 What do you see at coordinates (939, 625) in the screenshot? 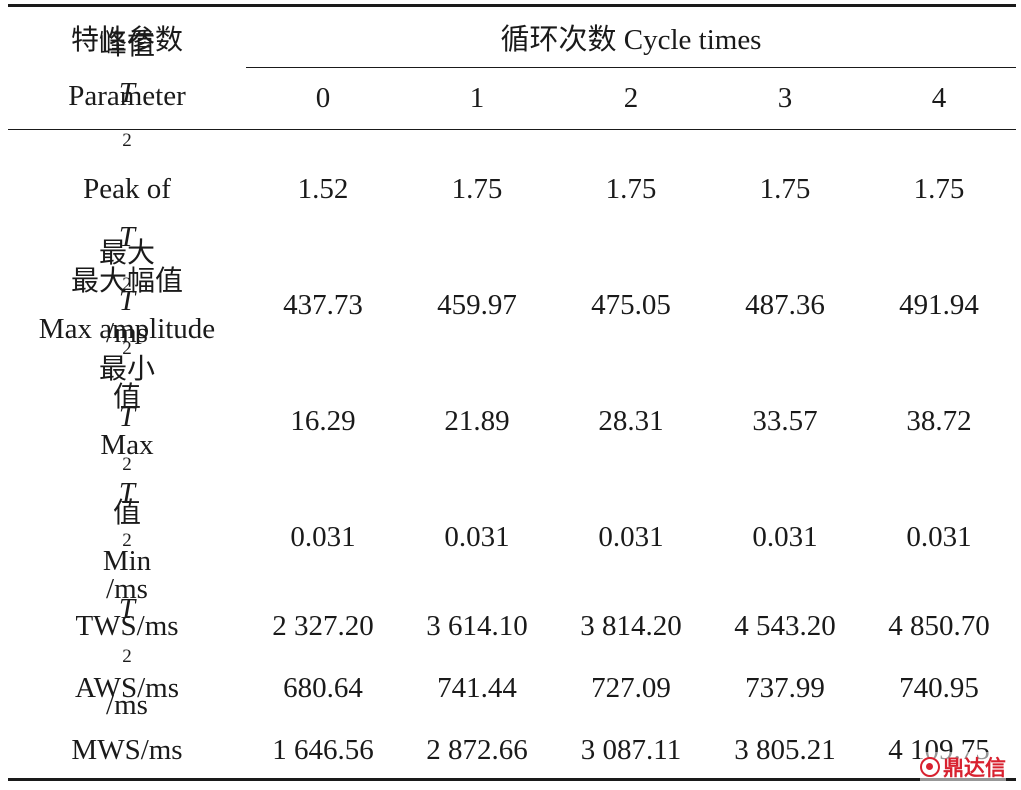
I see `table-cell: 4 850.70` at bounding box center [939, 625].